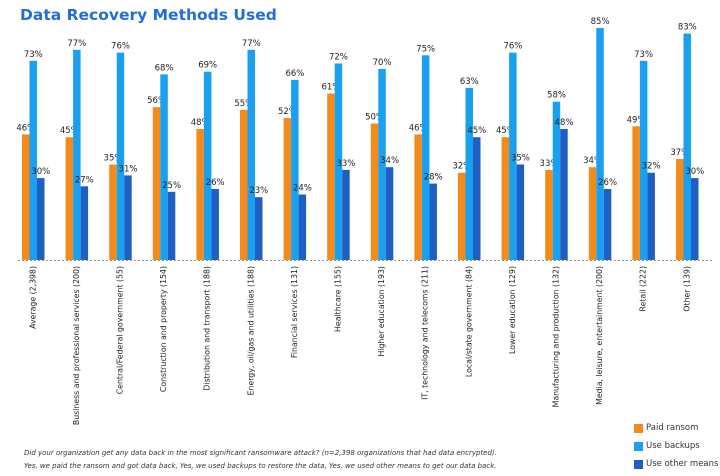 This screenshot has height=476, width=720. What do you see at coordinates (651, 167) in the screenshot?
I see `data-label-use-other-means-14: 32%` at bounding box center [651, 167].